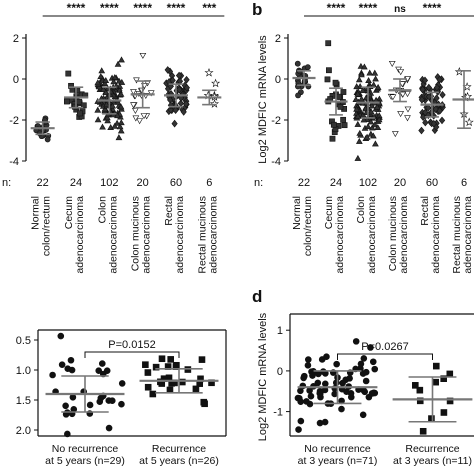 This screenshot has height=474, width=474. Describe the element at coordinates (107, 235) in the screenshot. I see `category-label: Colonadenocarcinoma` at that location.